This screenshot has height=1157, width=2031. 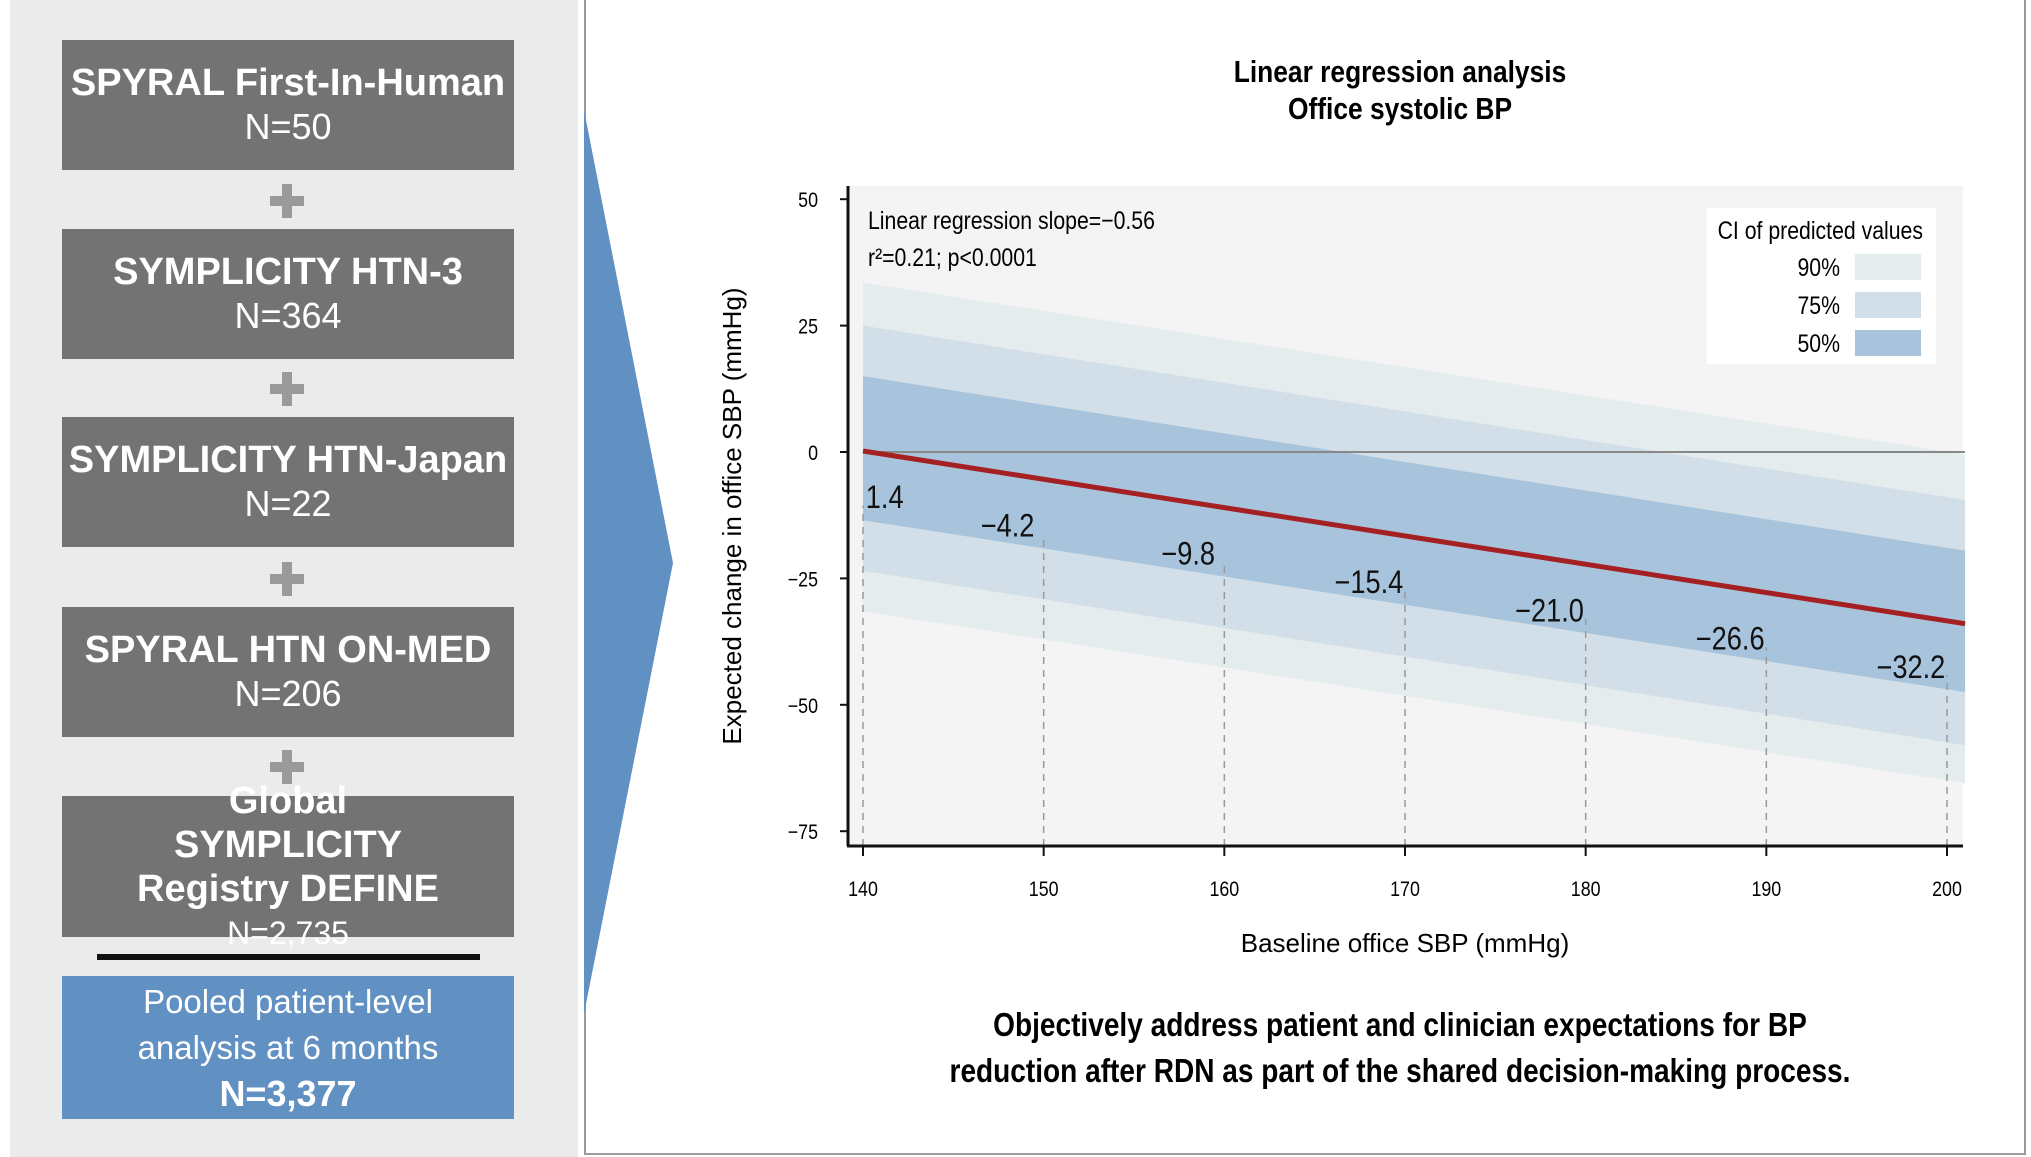 What do you see at coordinates (1400, 108) in the screenshot?
I see `chart-subtitle: Office systolic BP` at bounding box center [1400, 108].